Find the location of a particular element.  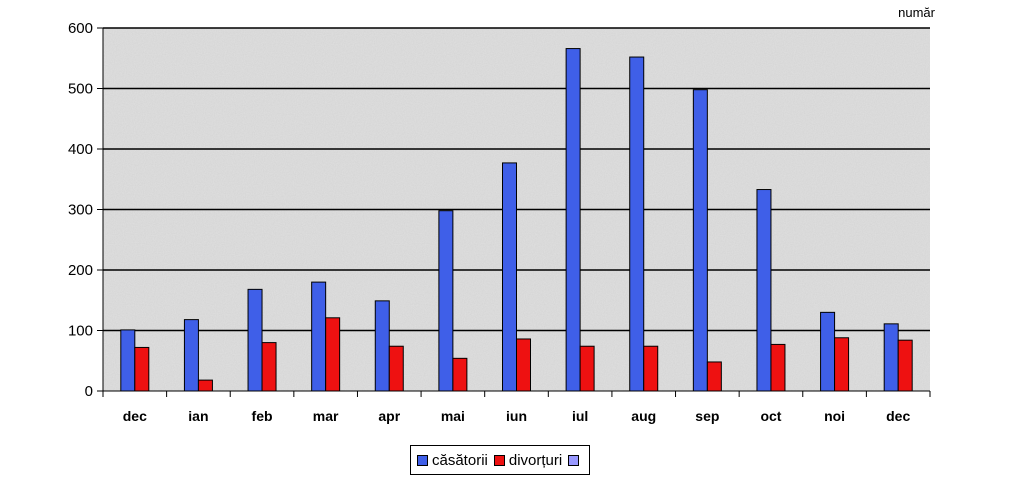

legend-item-divorturi: divorțuri is located at coordinates (528, 460).